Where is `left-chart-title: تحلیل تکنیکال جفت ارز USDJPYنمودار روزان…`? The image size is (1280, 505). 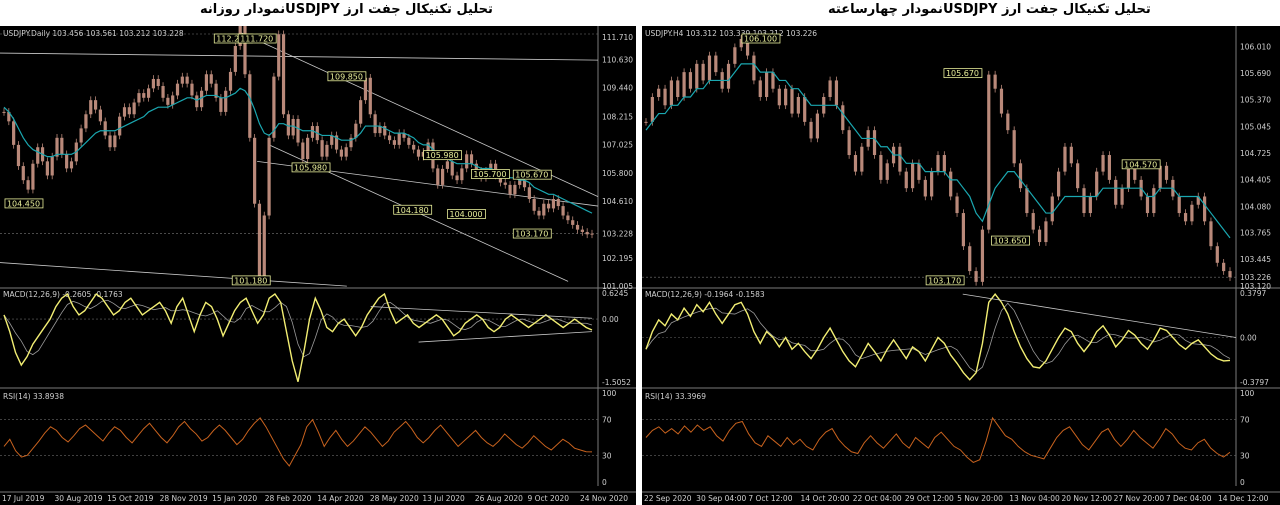 left-chart-title: تحلیل تکنیکال جفت ارز USDJPYنمودار روزان… is located at coordinates (346, 9).